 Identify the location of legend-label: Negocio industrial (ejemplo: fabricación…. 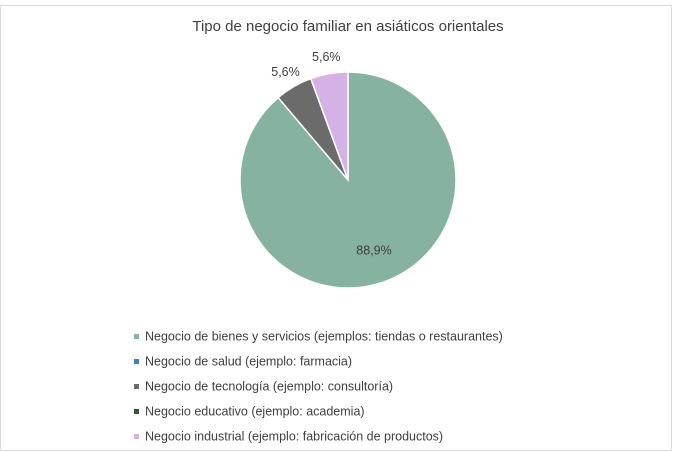
(294, 436).